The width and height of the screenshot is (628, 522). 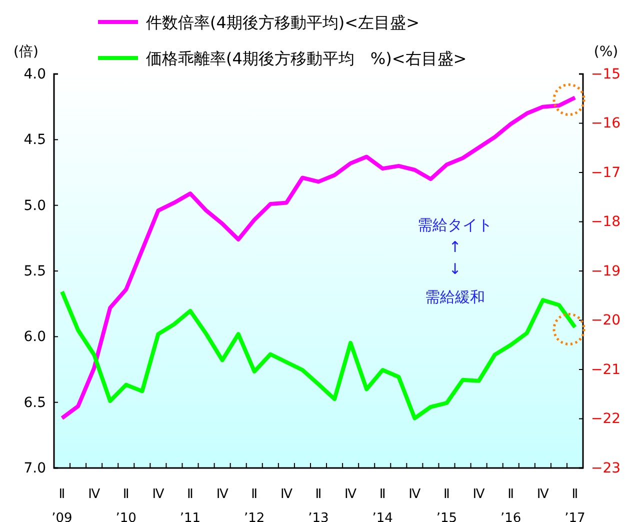 I want to click on x-tick-label: Ⅱ ’13, so click(x=318, y=504).